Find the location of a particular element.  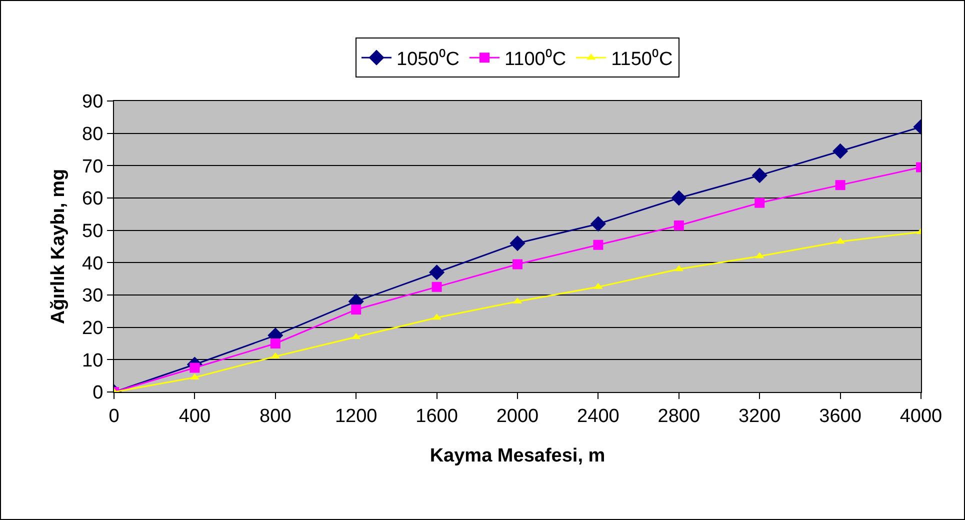

y-tick-label: 70 is located at coordinates (93, 167).